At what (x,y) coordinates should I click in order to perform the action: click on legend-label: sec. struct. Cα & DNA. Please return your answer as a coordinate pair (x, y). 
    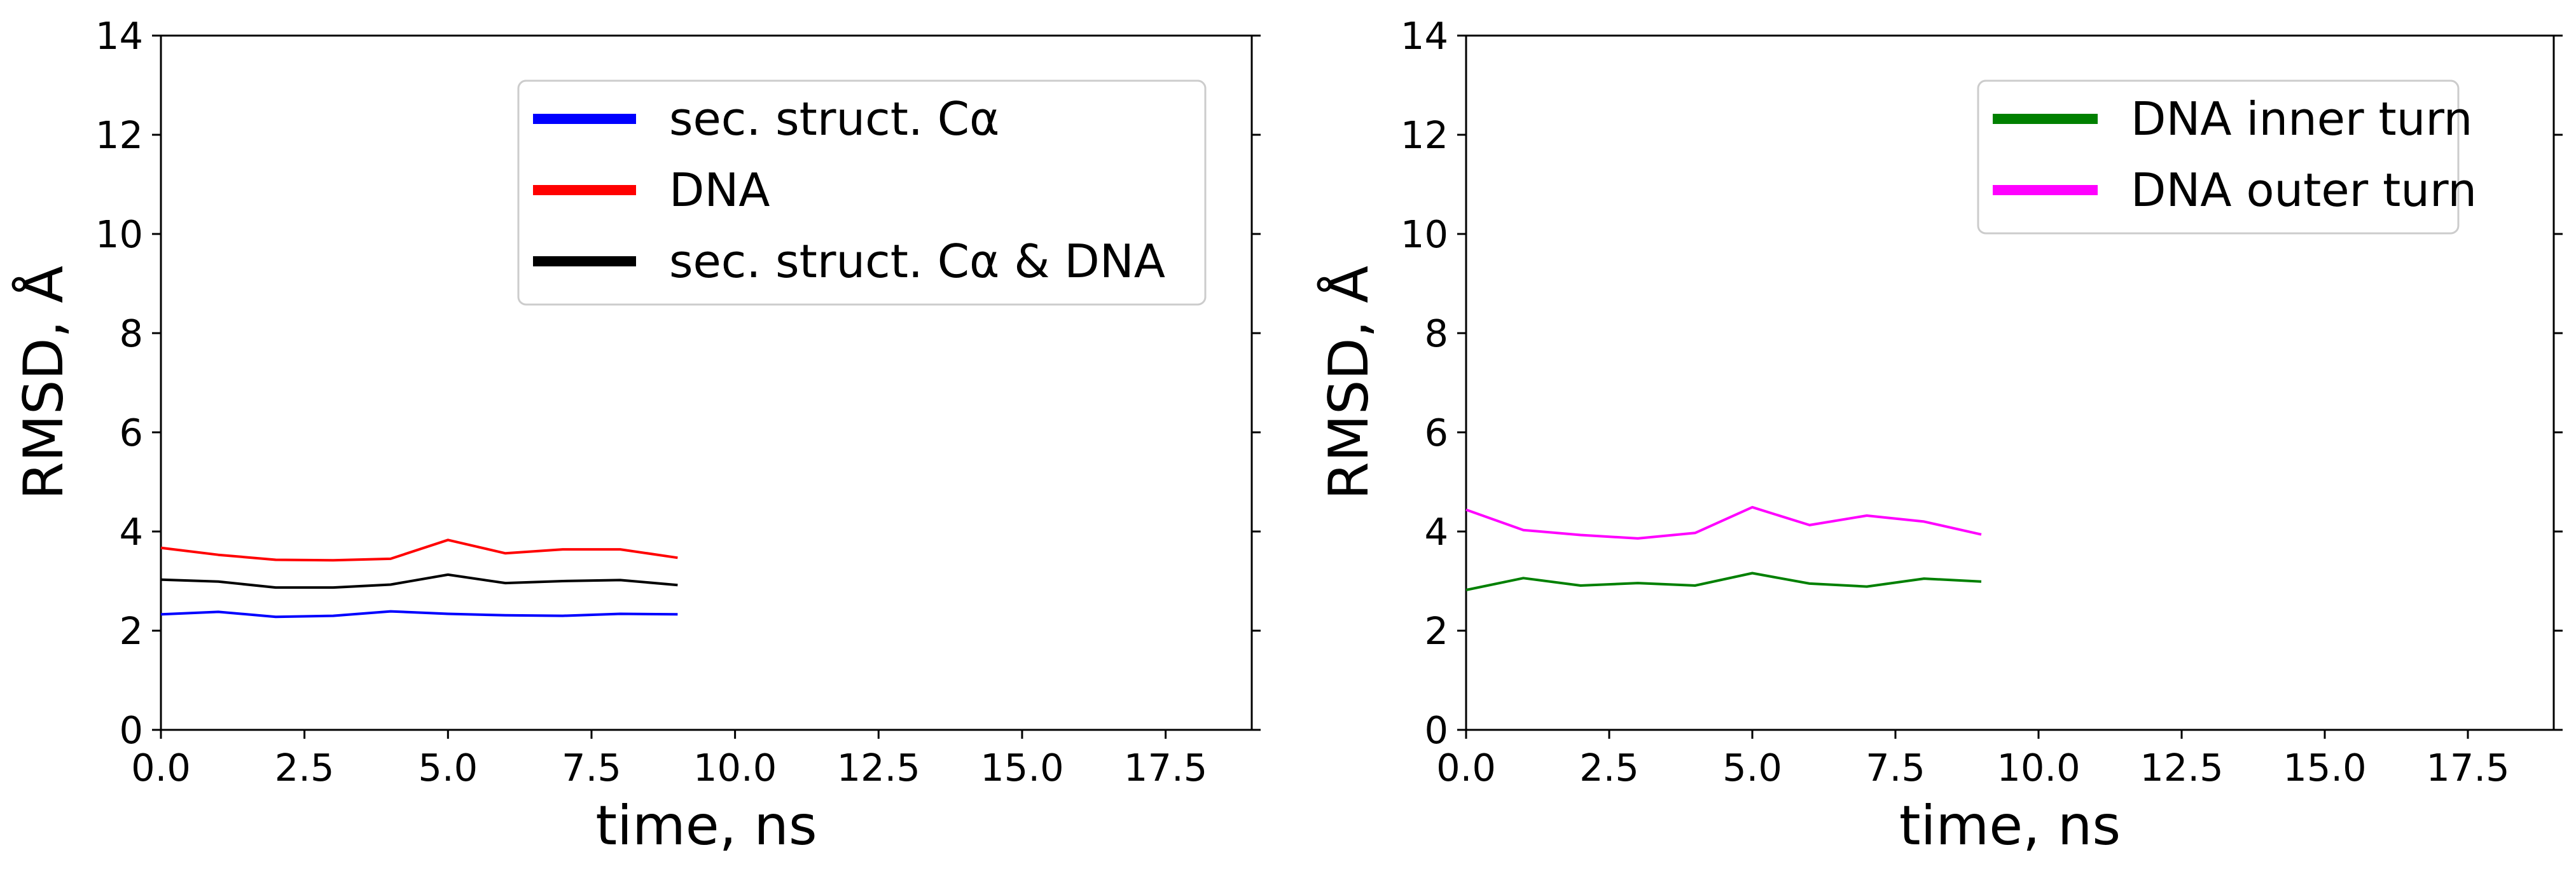
    Looking at the image, I should click on (917, 261).